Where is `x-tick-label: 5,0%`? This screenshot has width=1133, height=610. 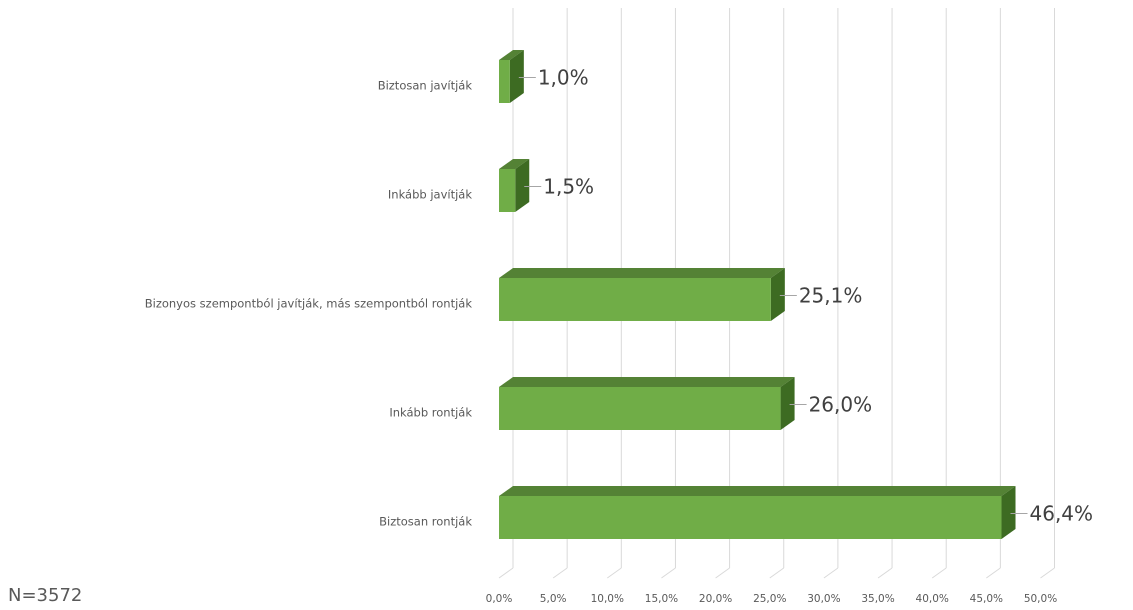 x-tick-label: 5,0% is located at coordinates (553, 599).